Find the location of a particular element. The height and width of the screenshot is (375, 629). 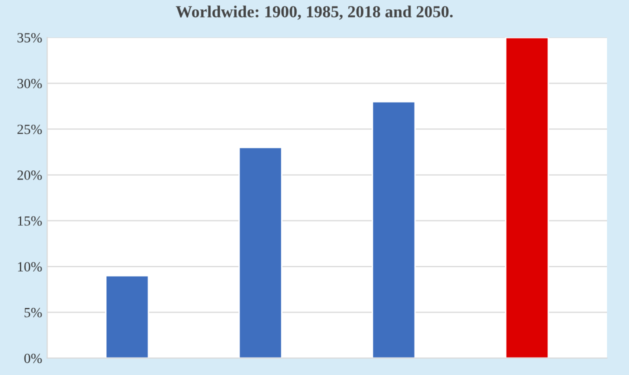

y-tick-label: 0% is located at coordinates (33, 359).